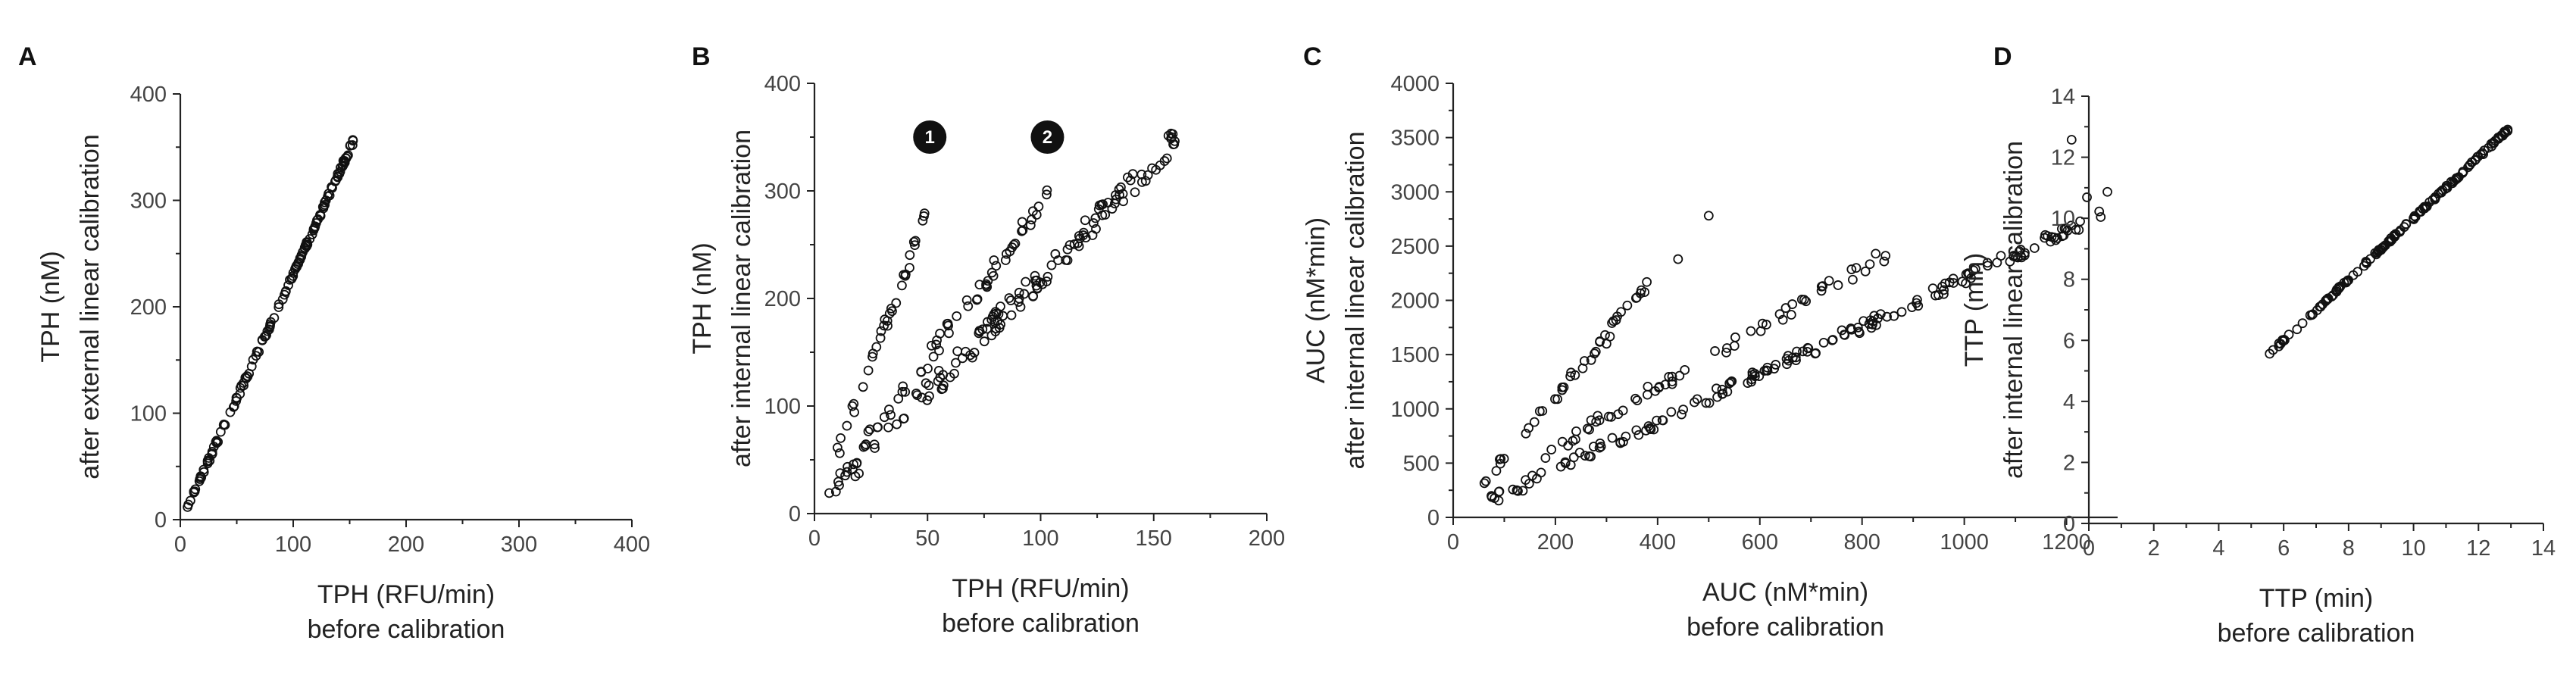 The width and height of the screenshot is (2576, 681). Describe the element at coordinates (1658, 542) in the screenshot. I see `x-tick-label: 400` at that location.